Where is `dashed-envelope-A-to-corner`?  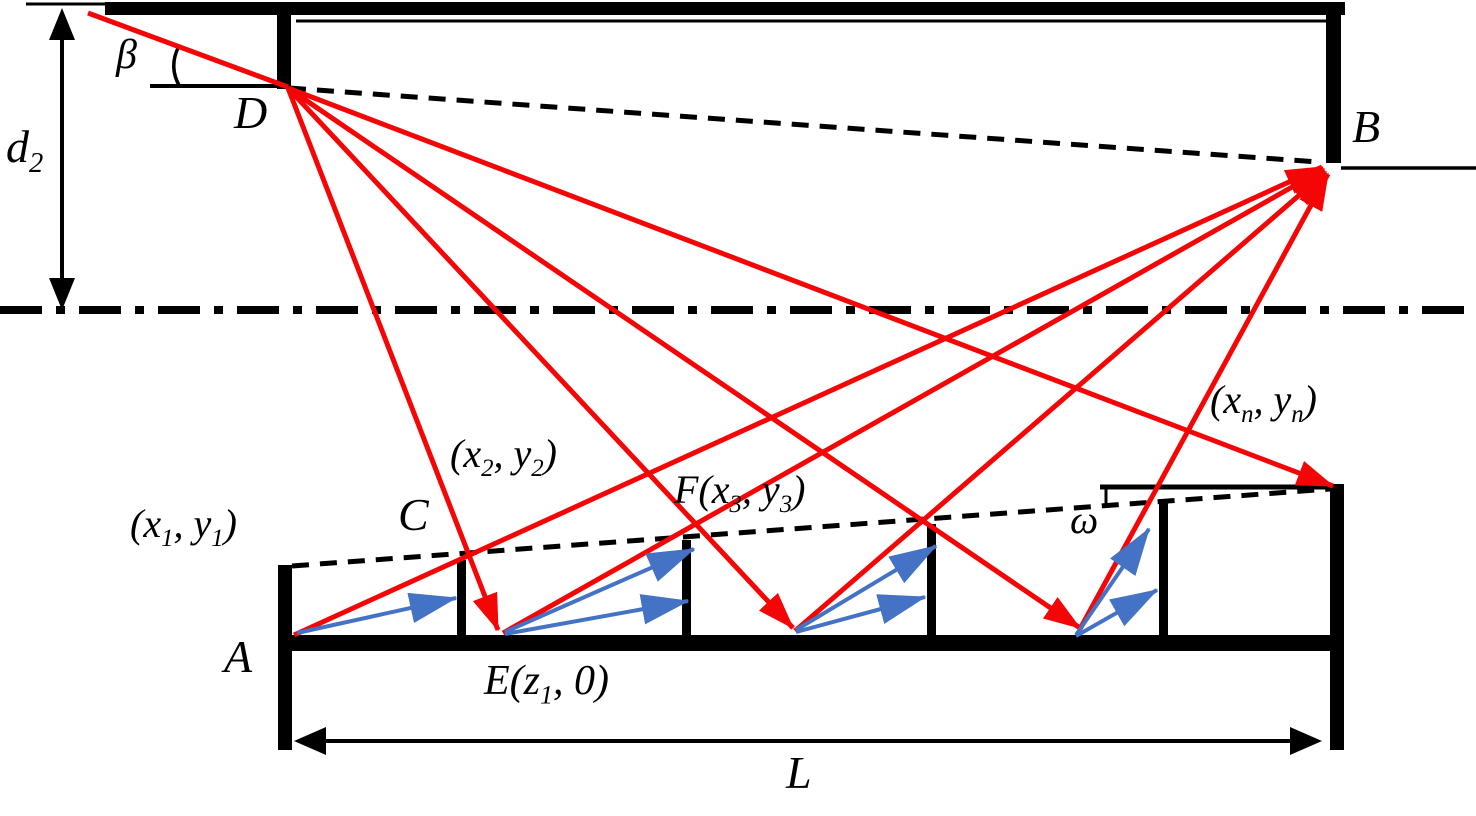 dashed-envelope-A-to-corner is located at coordinates (811, 527).